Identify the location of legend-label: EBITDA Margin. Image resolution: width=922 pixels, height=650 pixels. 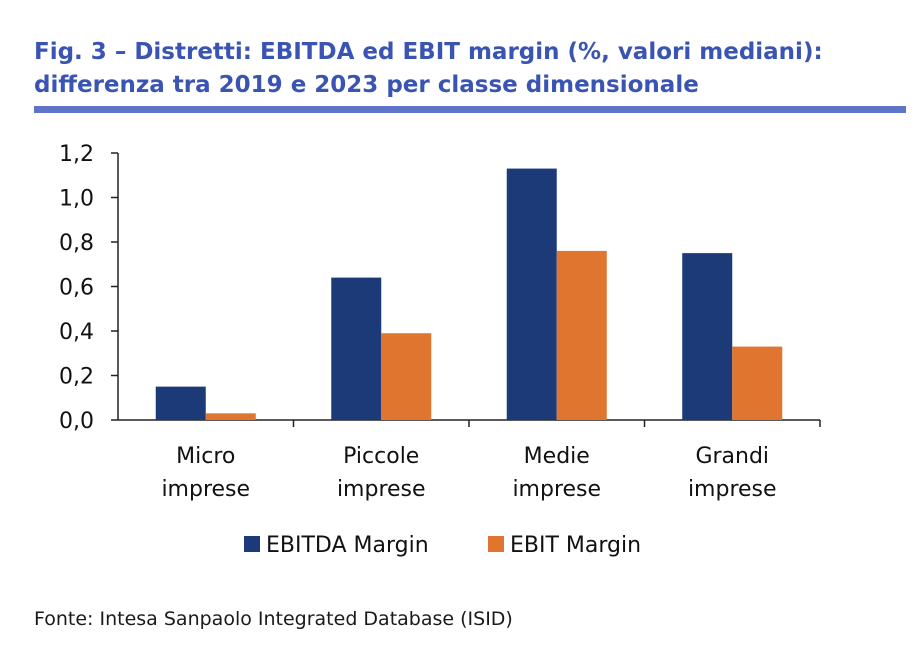
(347, 545).